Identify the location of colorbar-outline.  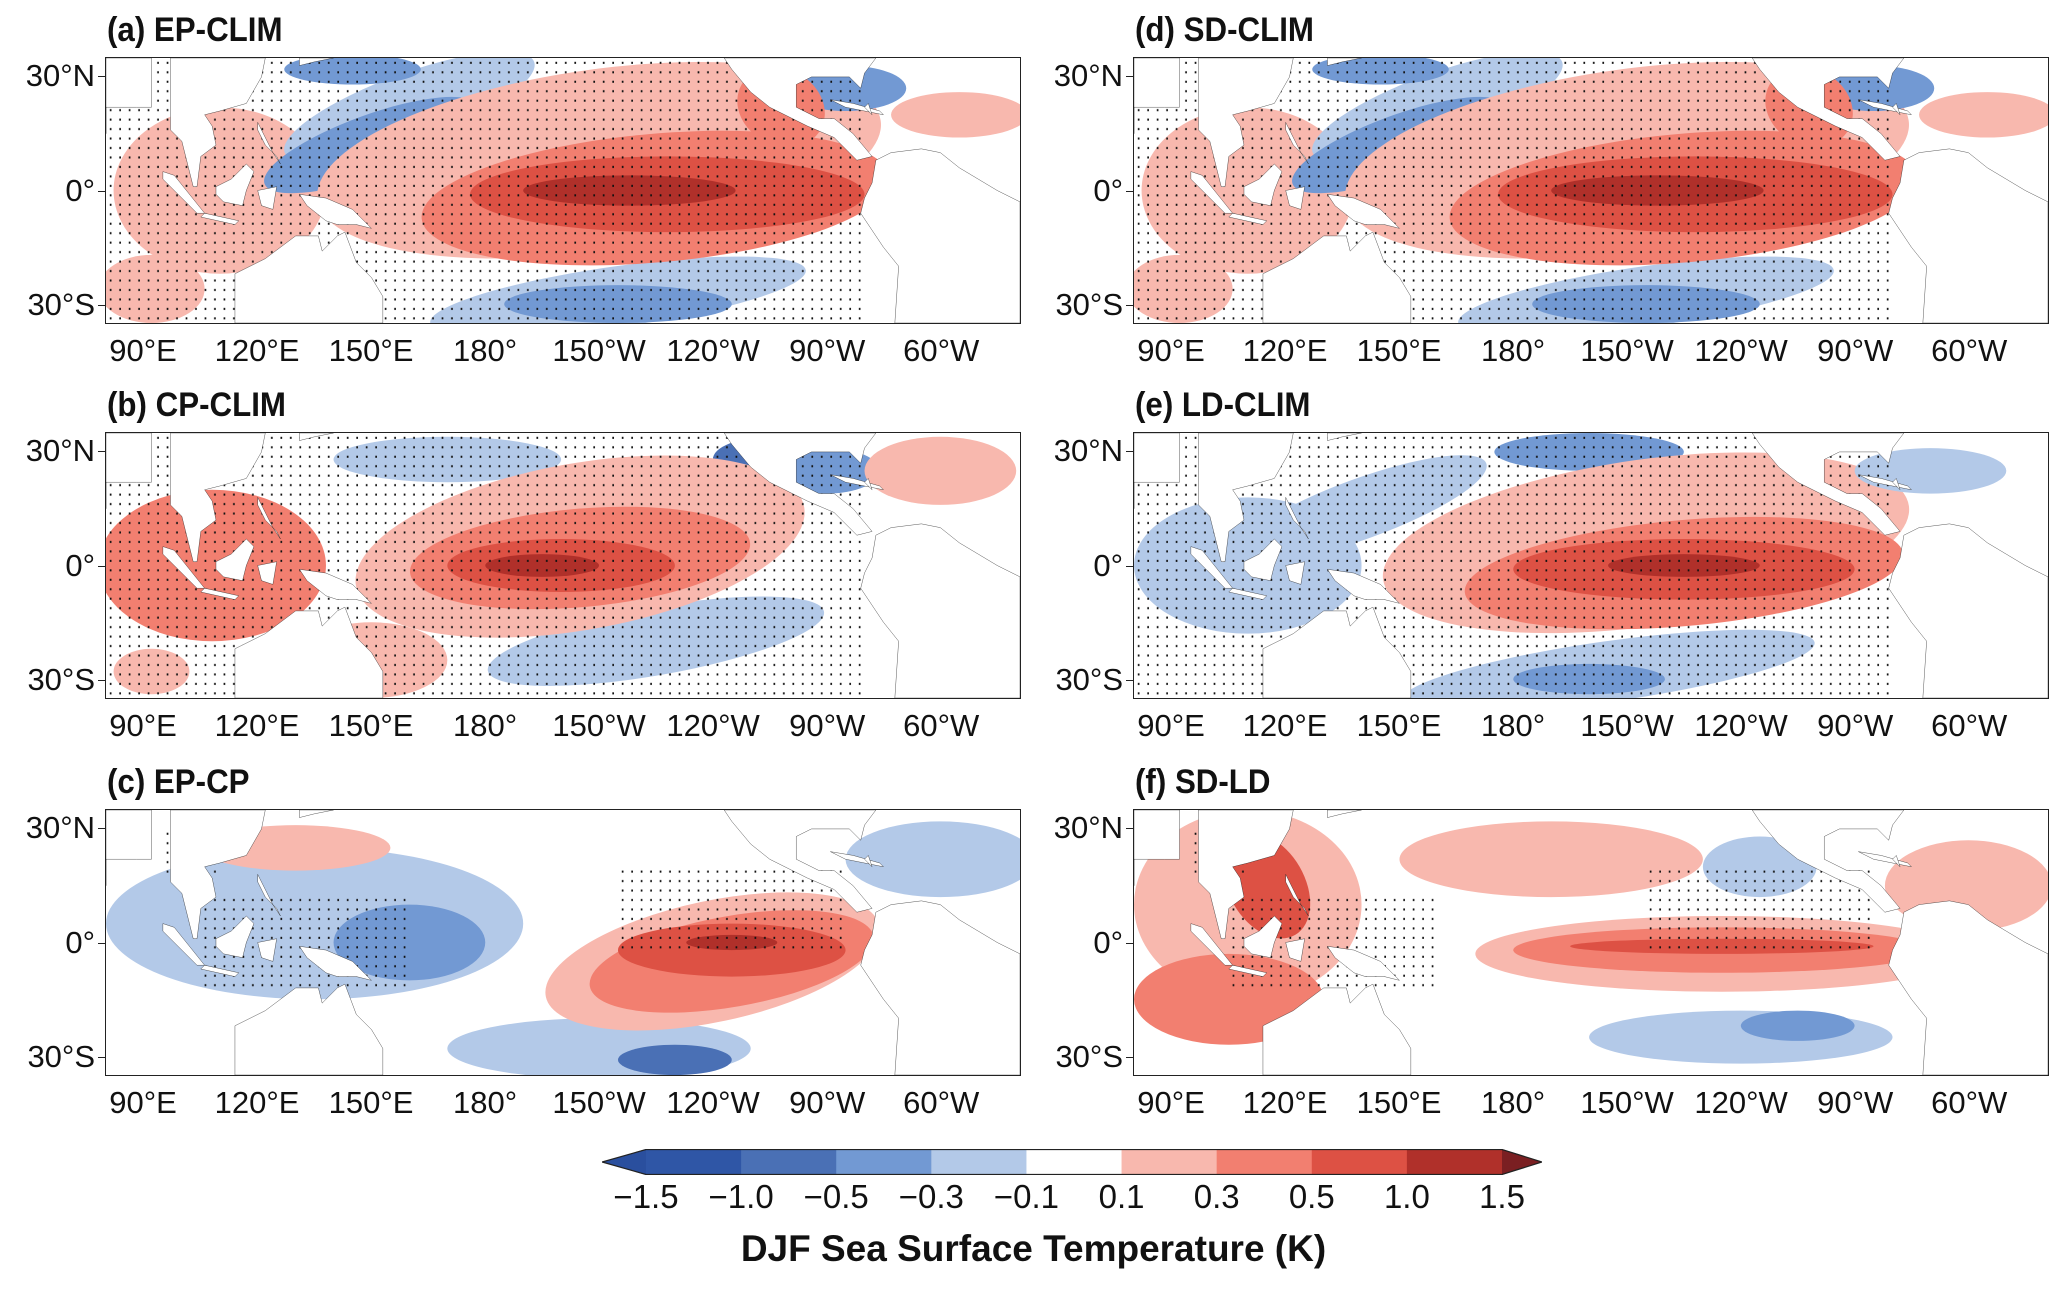
(1072, 1162).